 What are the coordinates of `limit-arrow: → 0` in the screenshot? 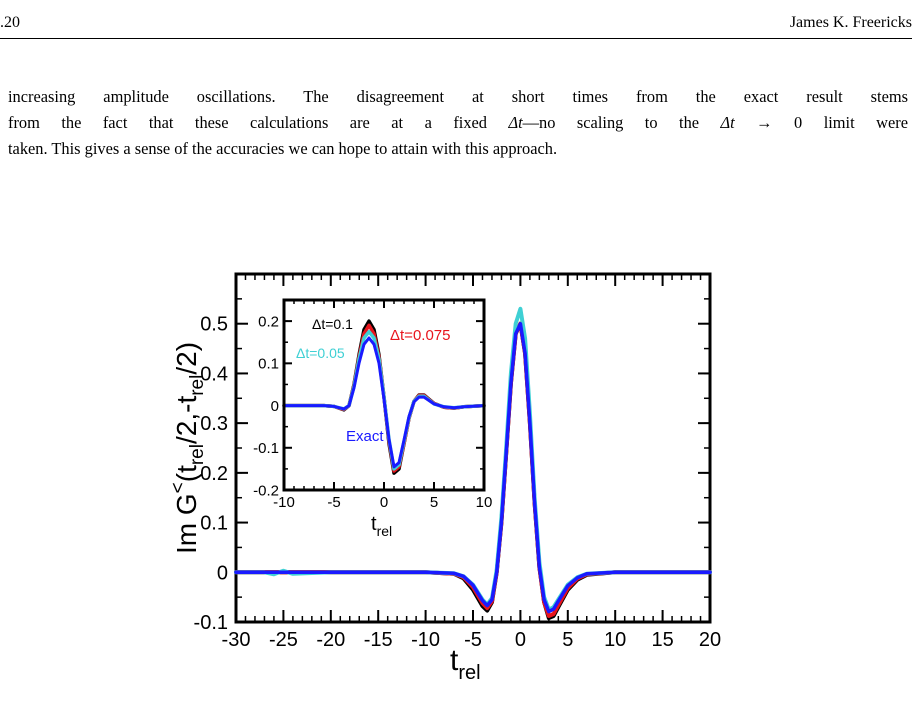 It's located at (779, 122).